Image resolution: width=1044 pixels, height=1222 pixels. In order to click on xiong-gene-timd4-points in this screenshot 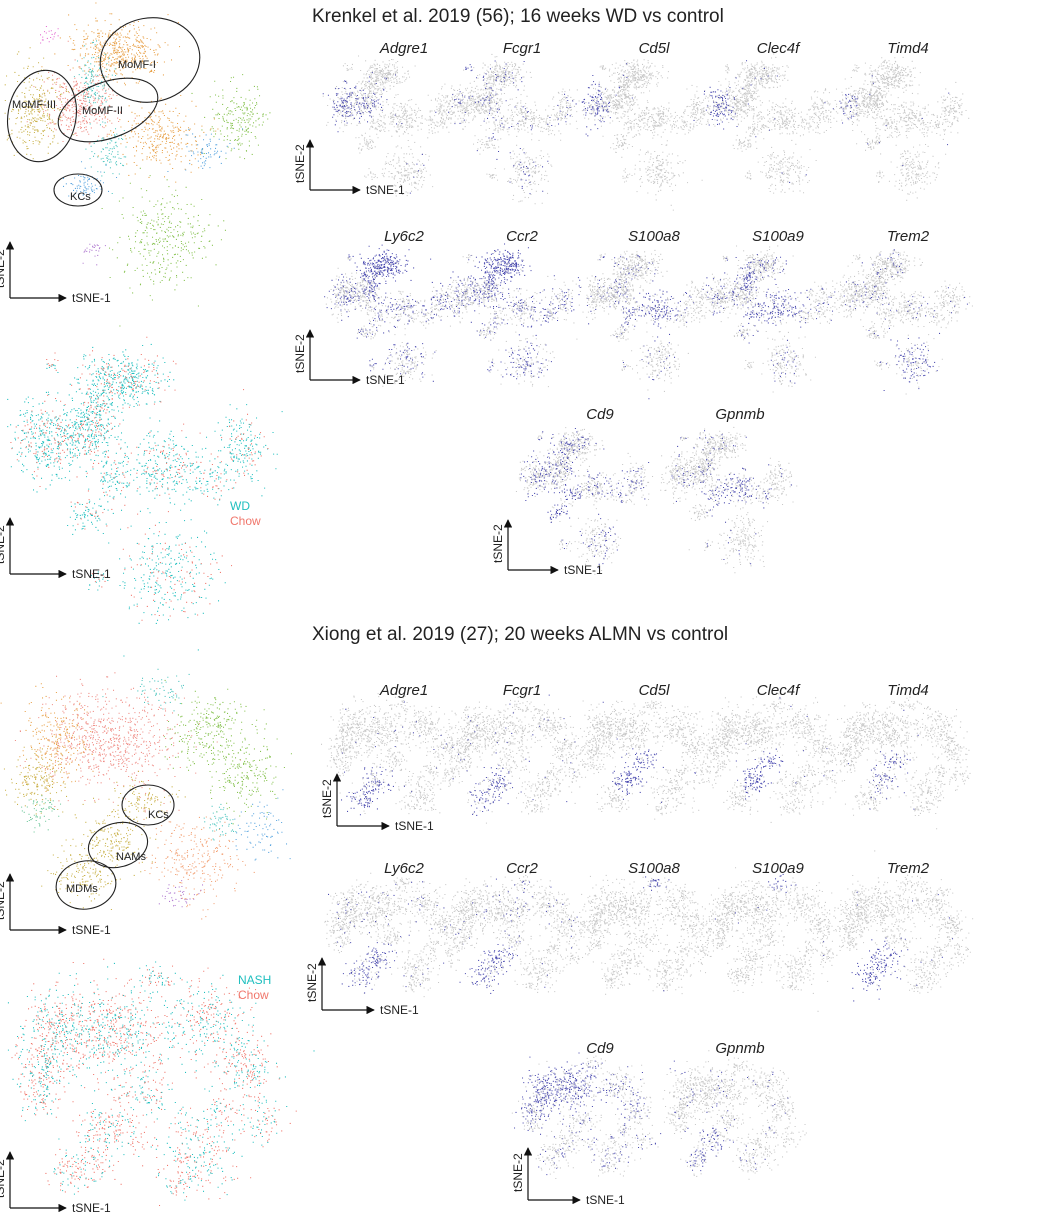, I will do `click(902, 763)`.